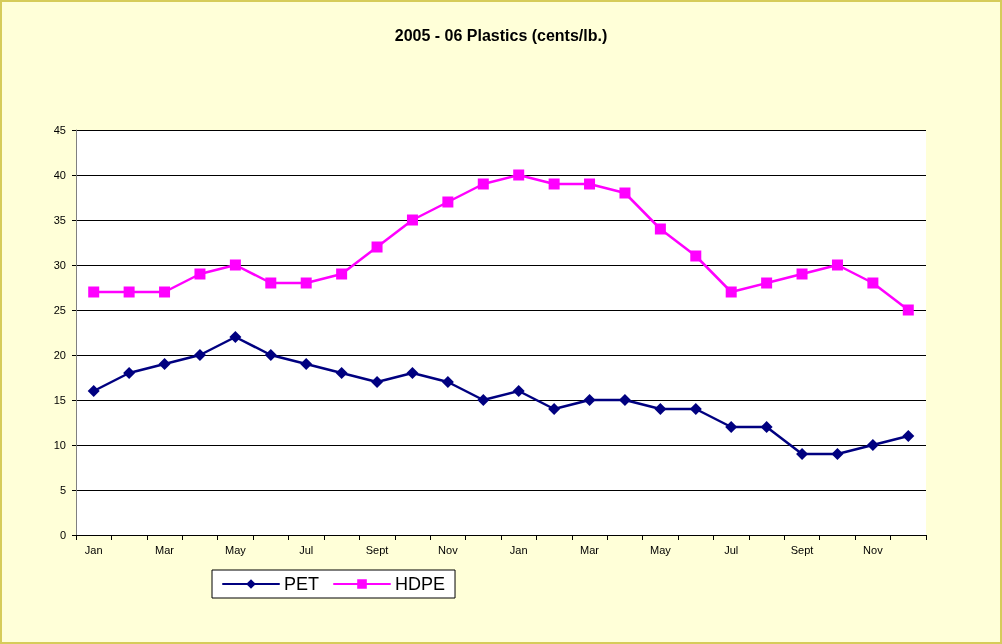  I want to click on legend-label: PET, so click(302, 584).